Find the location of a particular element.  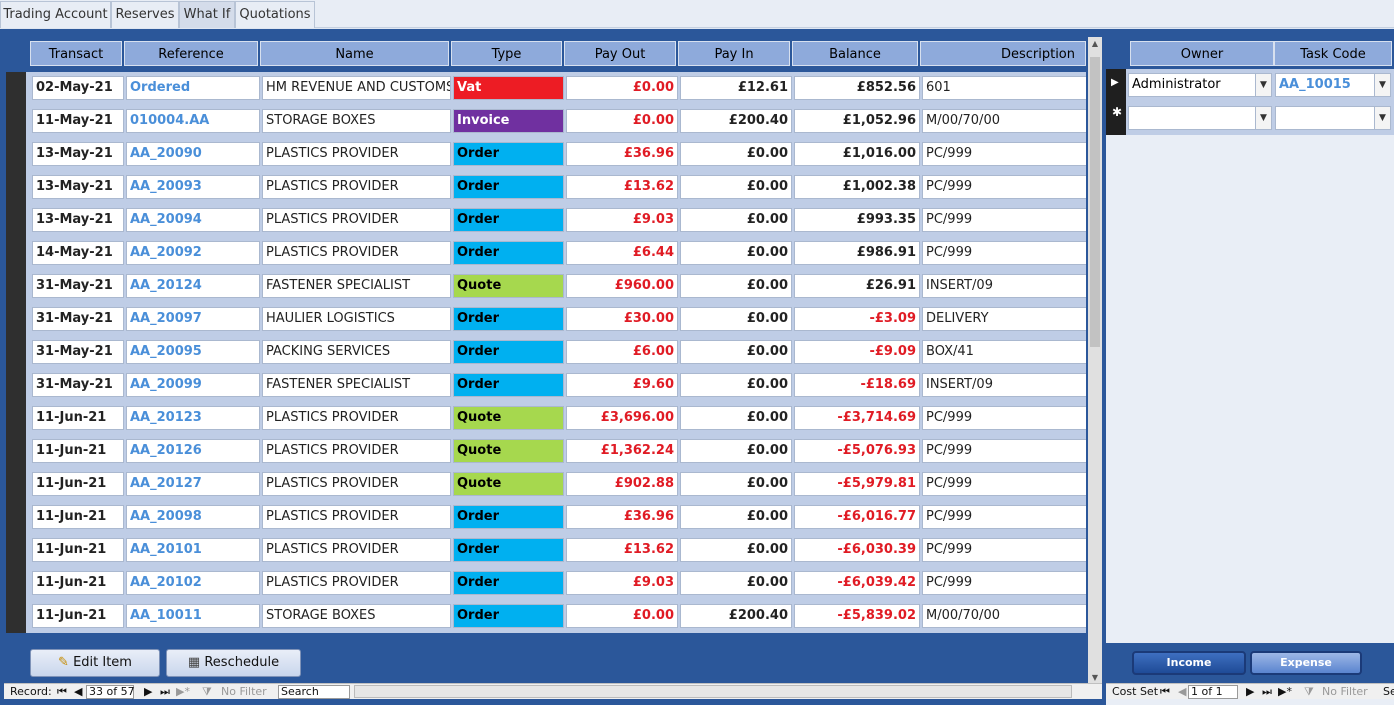

reference-link: AA_20101 is located at coordinates (193, 550).